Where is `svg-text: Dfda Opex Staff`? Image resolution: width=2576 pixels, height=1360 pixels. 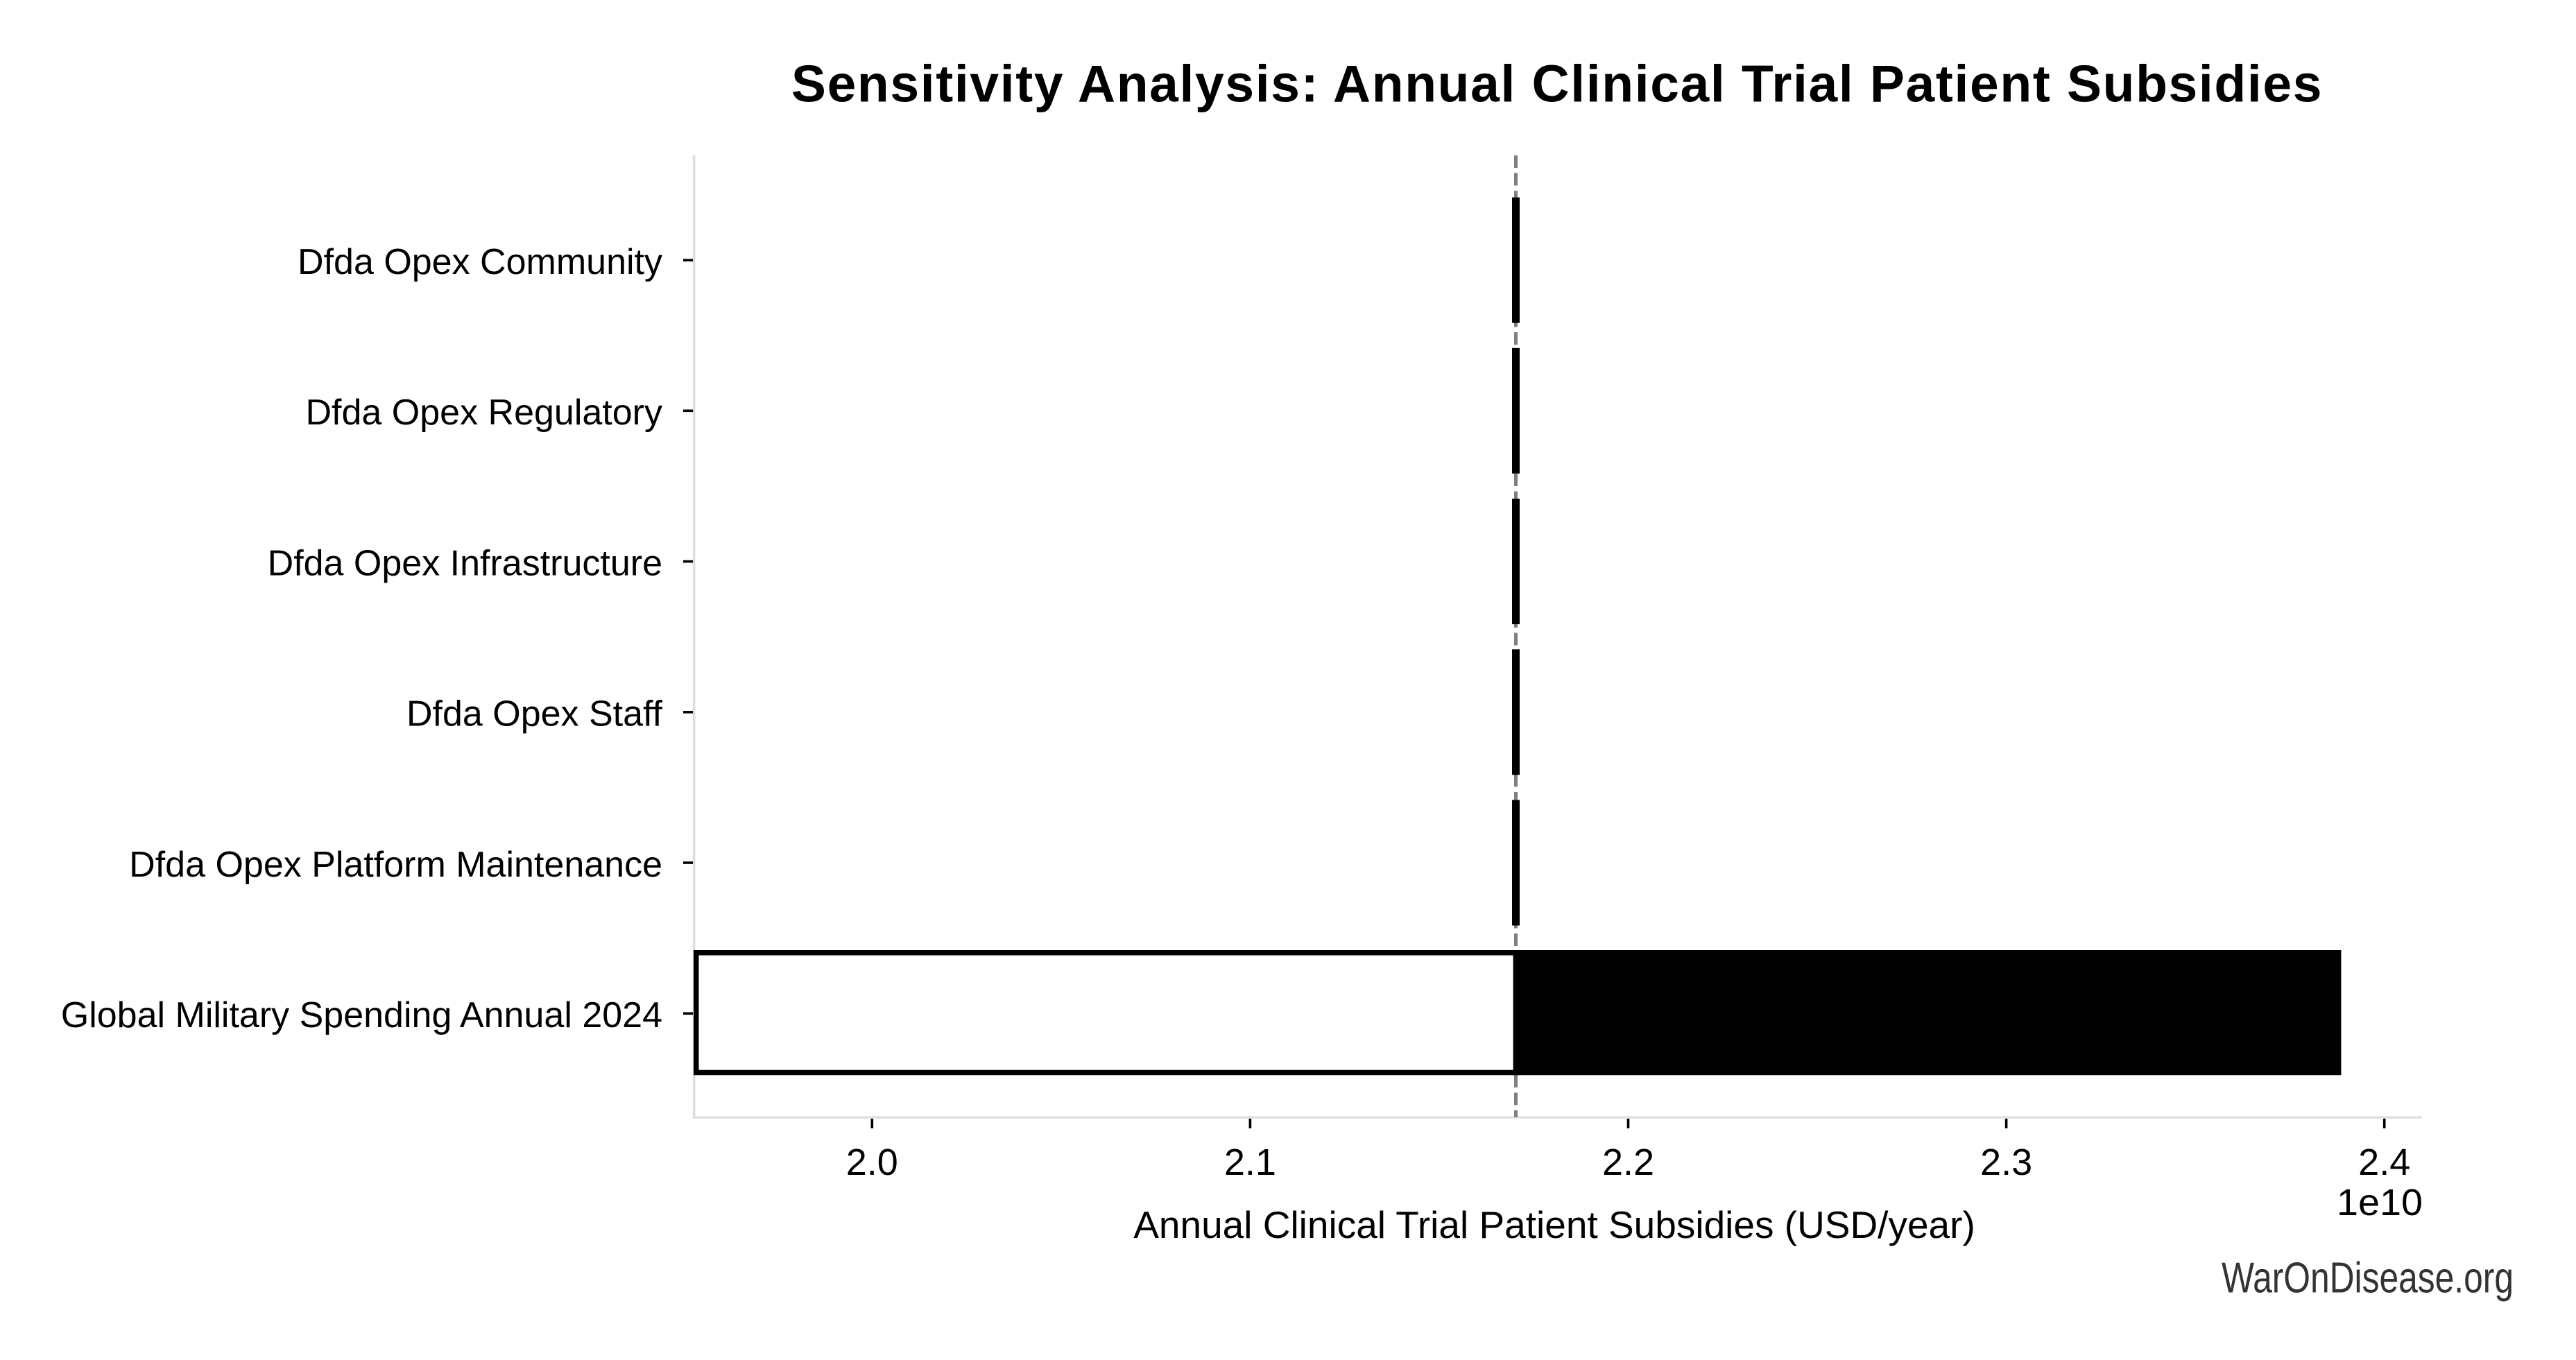
svg-text: Dfda Opex Staff is located at coordinates (534, 714).